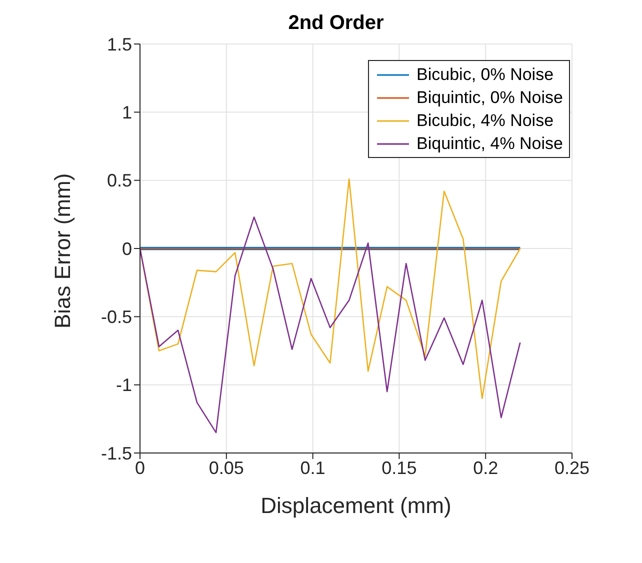  What do you see at coordinates (62, 250) in the screenshot?
I see `y-axis-title: Bias Error (mm)` at bounding box center [62, 250].